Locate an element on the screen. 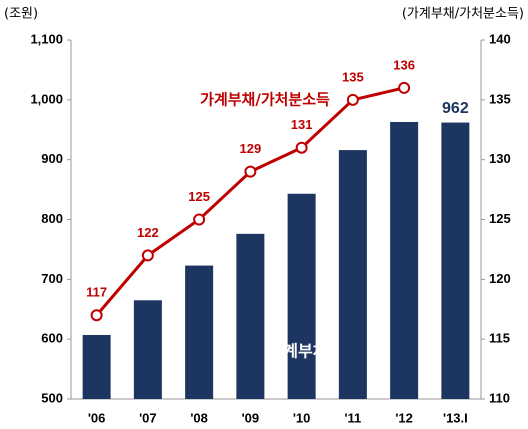 Image resolution: width=528 pixels, height=429 pixels. y-tick-label: 800 is located at coordinates (52, 218).